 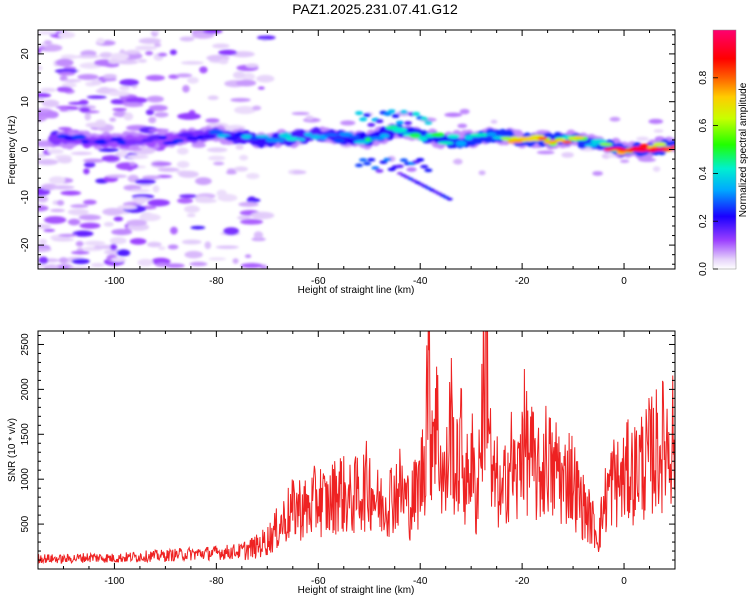 What do you see at coordinates (743, 149) in the screenshot?
I see `colorbar-label: Normalized spectral amplitude` at bounding box center [743, 149].